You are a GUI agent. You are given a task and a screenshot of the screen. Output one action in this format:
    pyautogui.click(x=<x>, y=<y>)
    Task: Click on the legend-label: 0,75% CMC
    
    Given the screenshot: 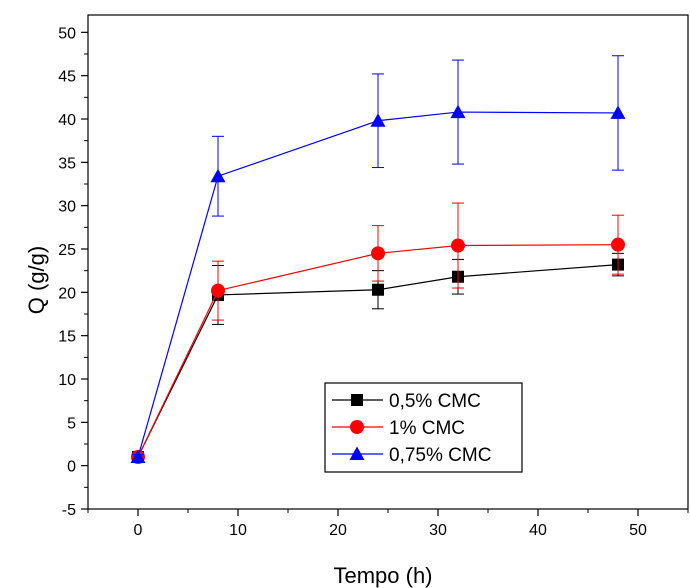 What is the action you would take?
    pyautogui.click(x=440, y=455)
    